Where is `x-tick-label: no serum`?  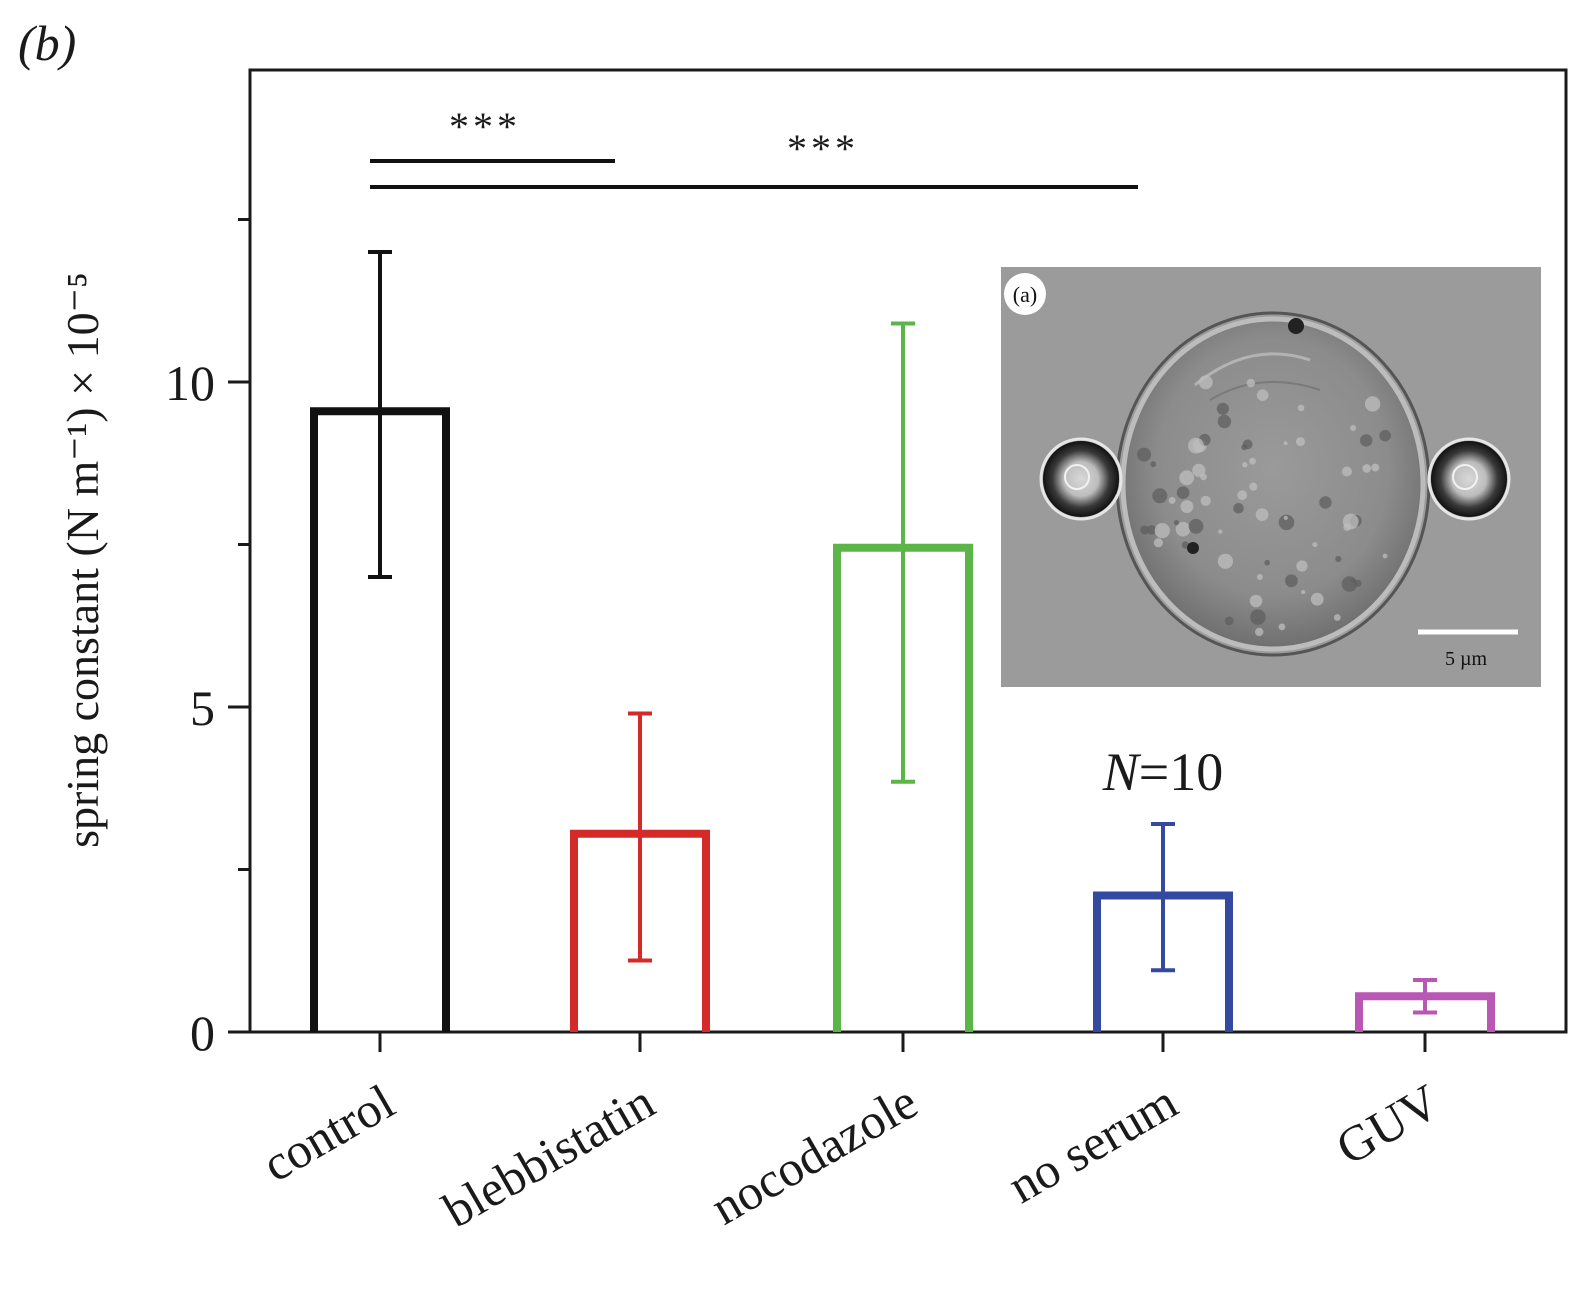 x-tick-label: no serum is located at coordinates (1093, 1143).